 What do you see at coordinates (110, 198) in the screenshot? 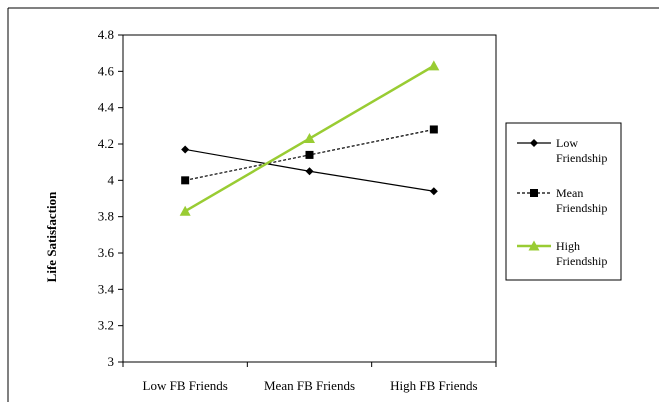
I see `y-axis-ticks: 4.8 4.6 4.4 4.2 4 3.8 3.6 3.4 3.2 3` at bounding box center [110, 198].